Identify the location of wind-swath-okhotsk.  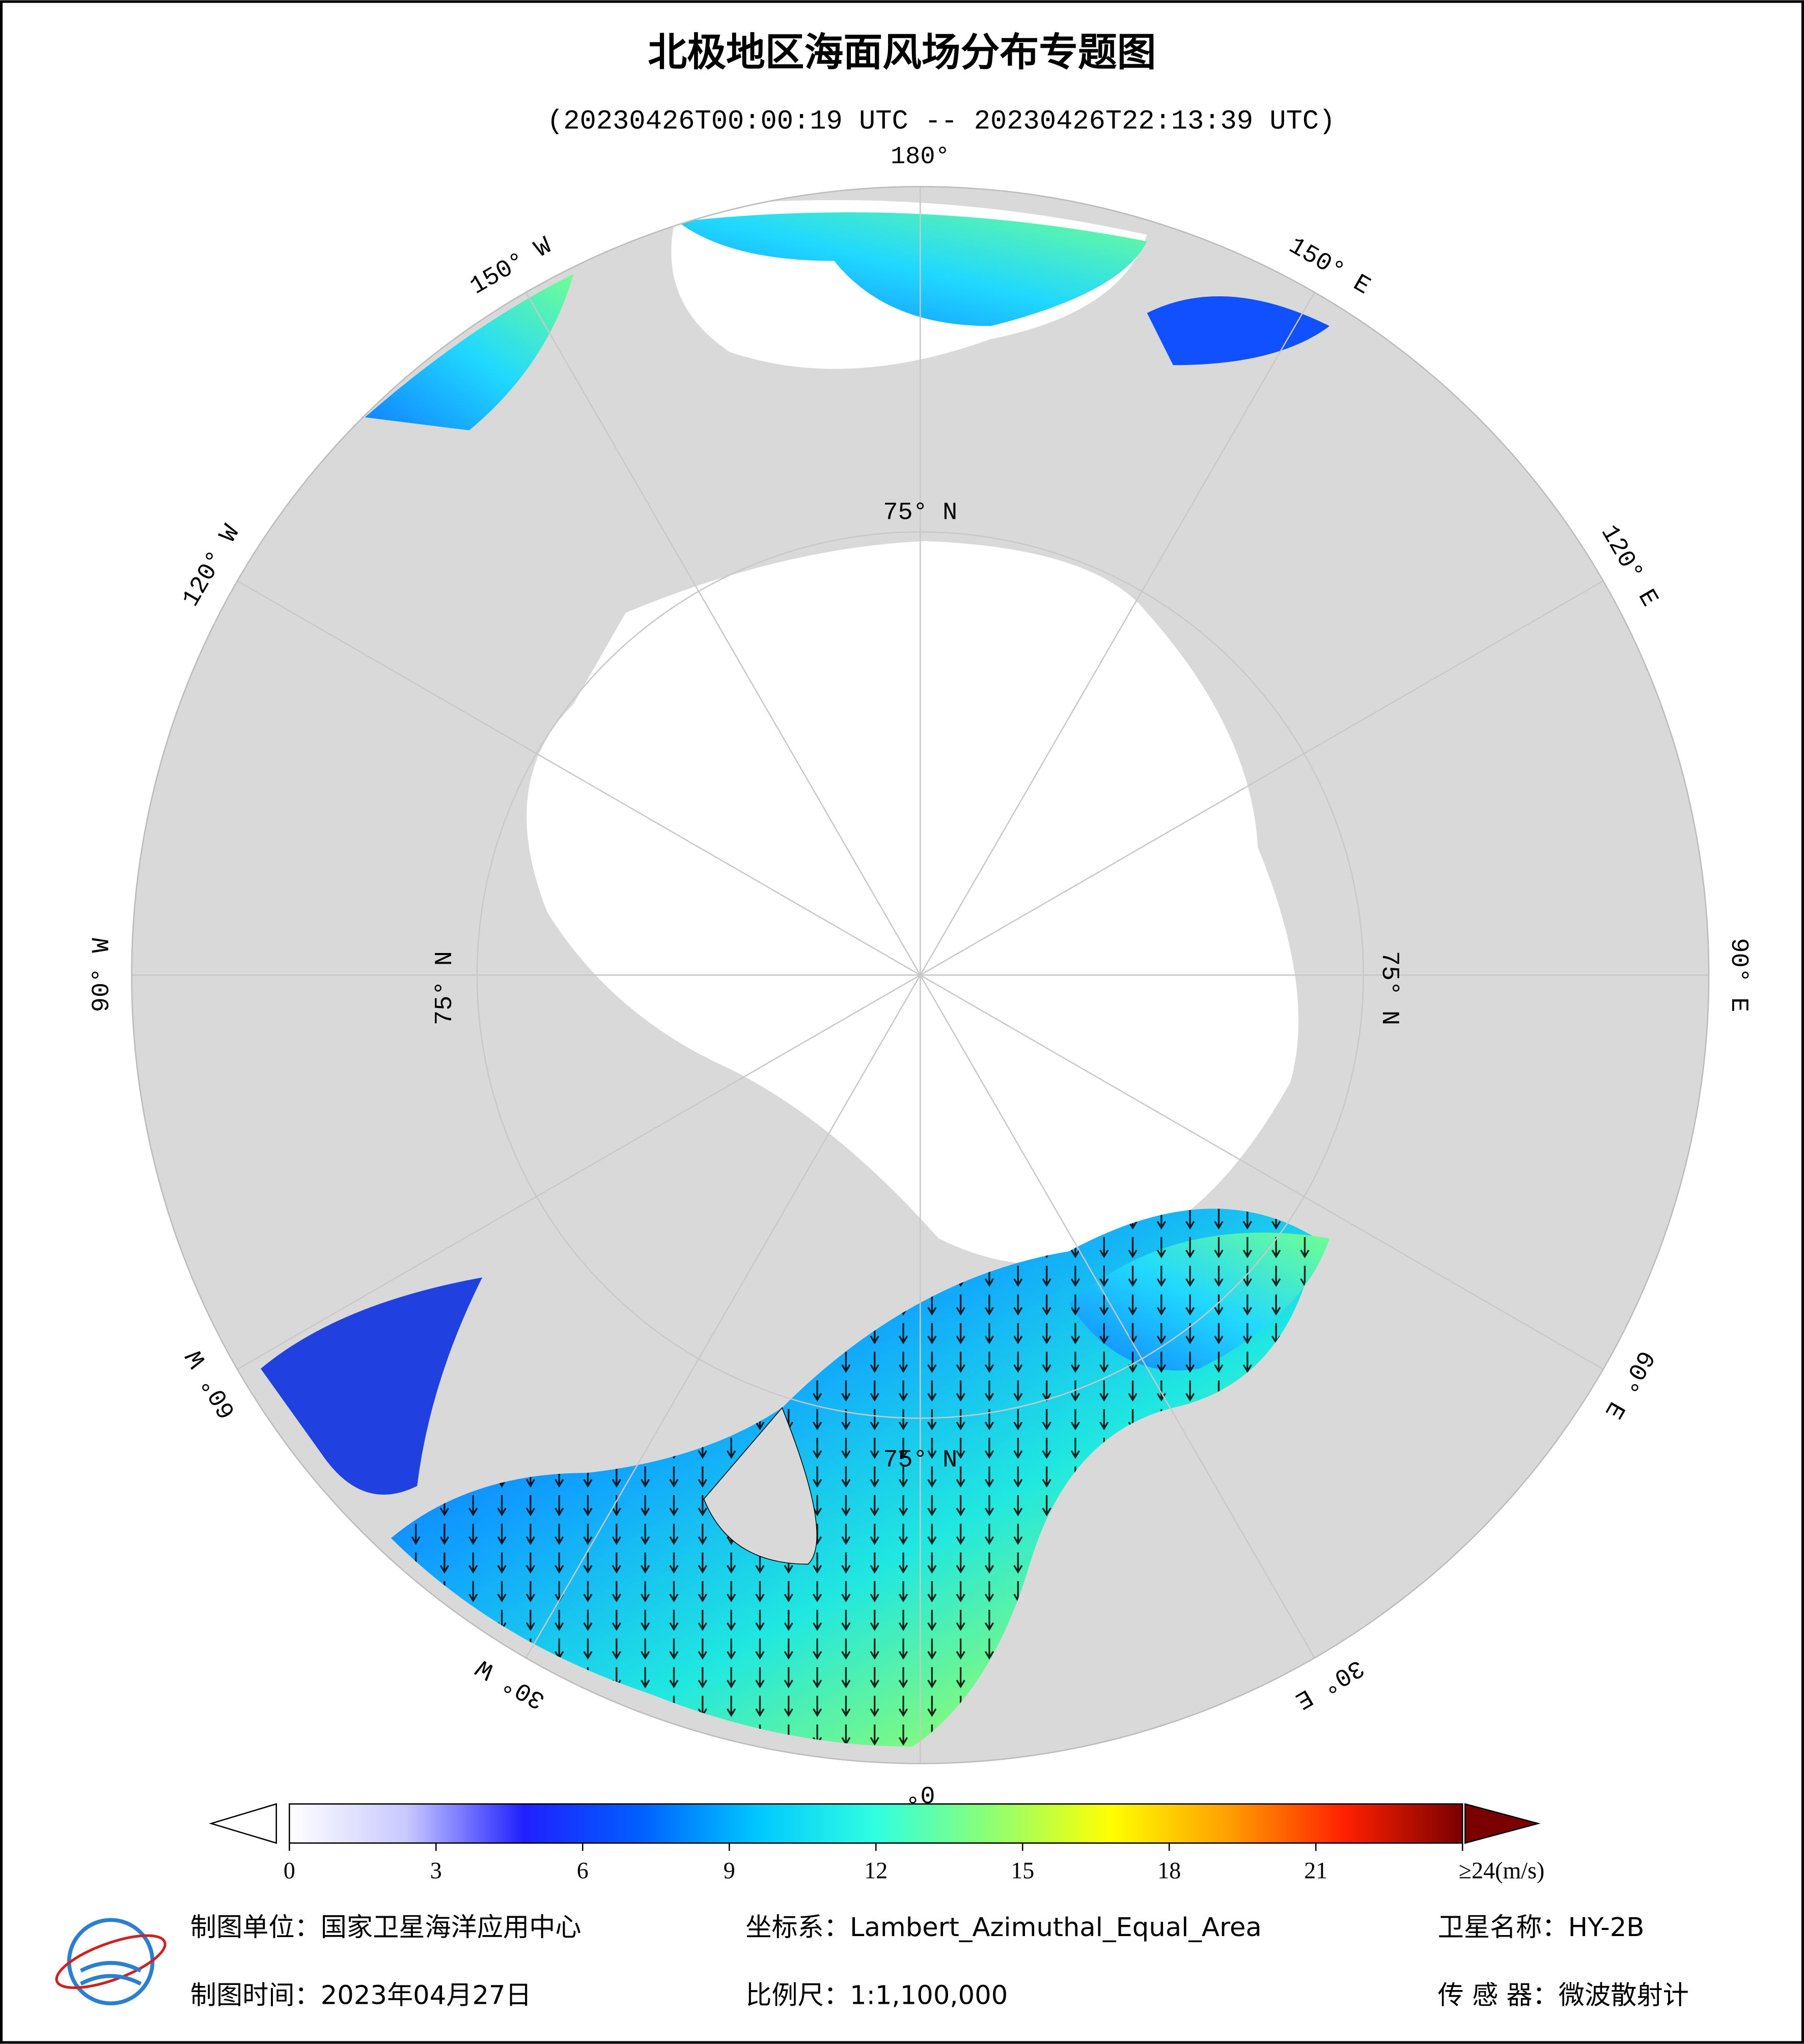
(1238, 331).